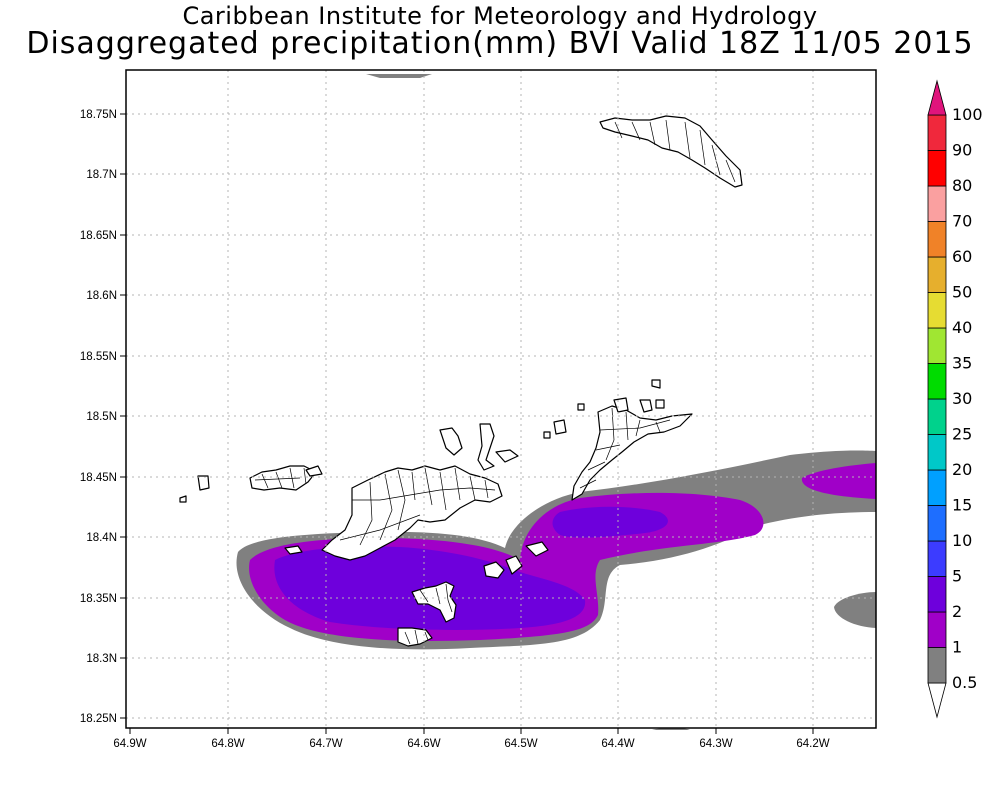 This screenshot has height=800, width=1000. Describe the element at coordinates (962, 540) in the screenshot. I see `colorbar-label: 10` at that location.